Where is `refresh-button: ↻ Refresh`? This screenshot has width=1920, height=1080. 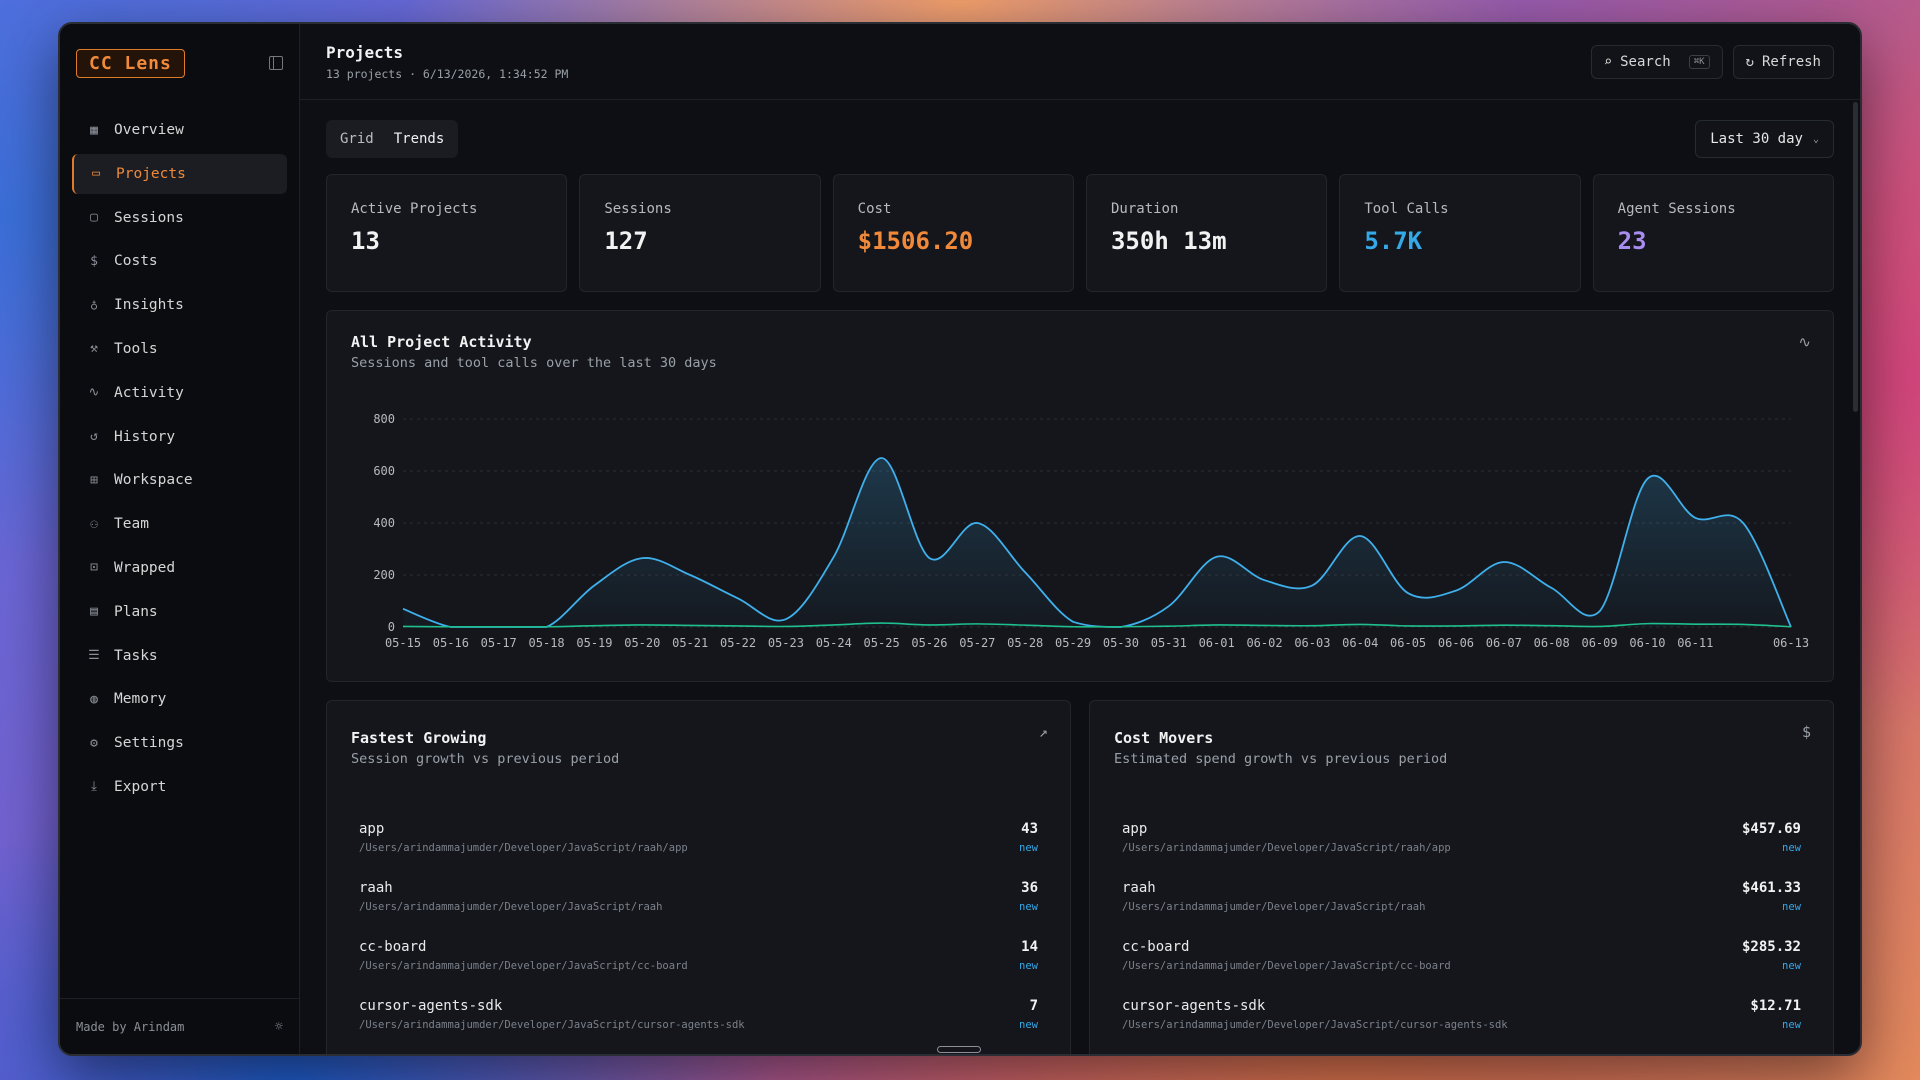
refresh-button: ↻ Refresh is located at coordinates (1783, 61).